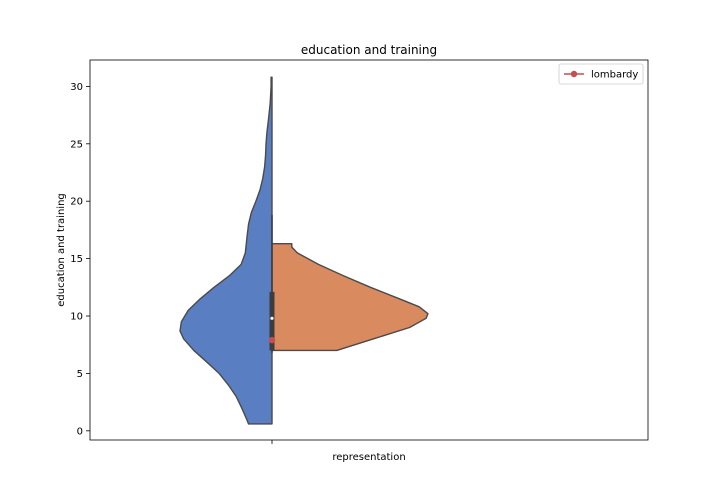 This screenshot has width=720, height=504. What do you see at coordinates (226, 250) in the screenshot?
I see `violin-left-half` at bounding box center [226, 250].